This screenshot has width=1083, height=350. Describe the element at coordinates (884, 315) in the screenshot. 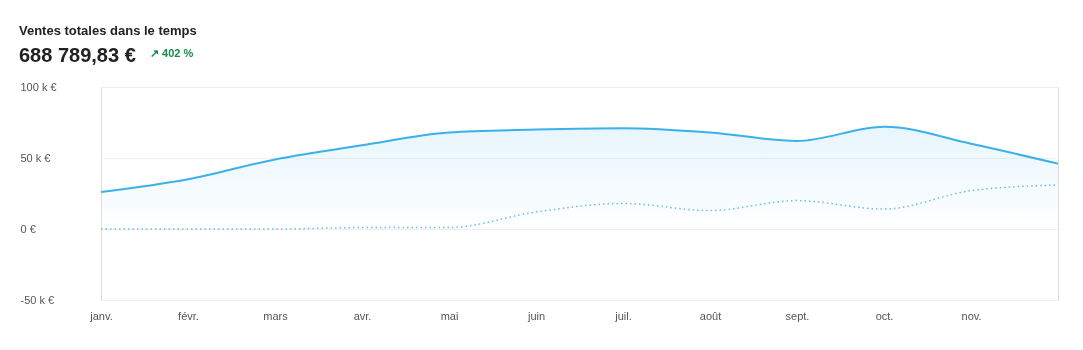

I see `x-tick-label: oct.` at that location.